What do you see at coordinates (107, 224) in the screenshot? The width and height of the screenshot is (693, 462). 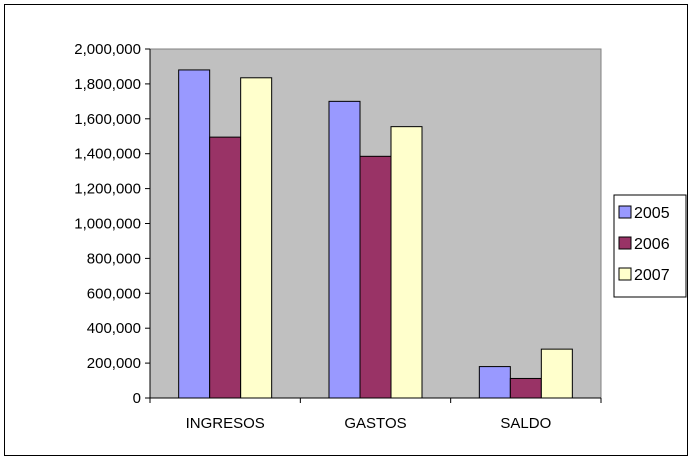 I see `y-tick-label: 1,000,000` at bounding box center [107, 224].